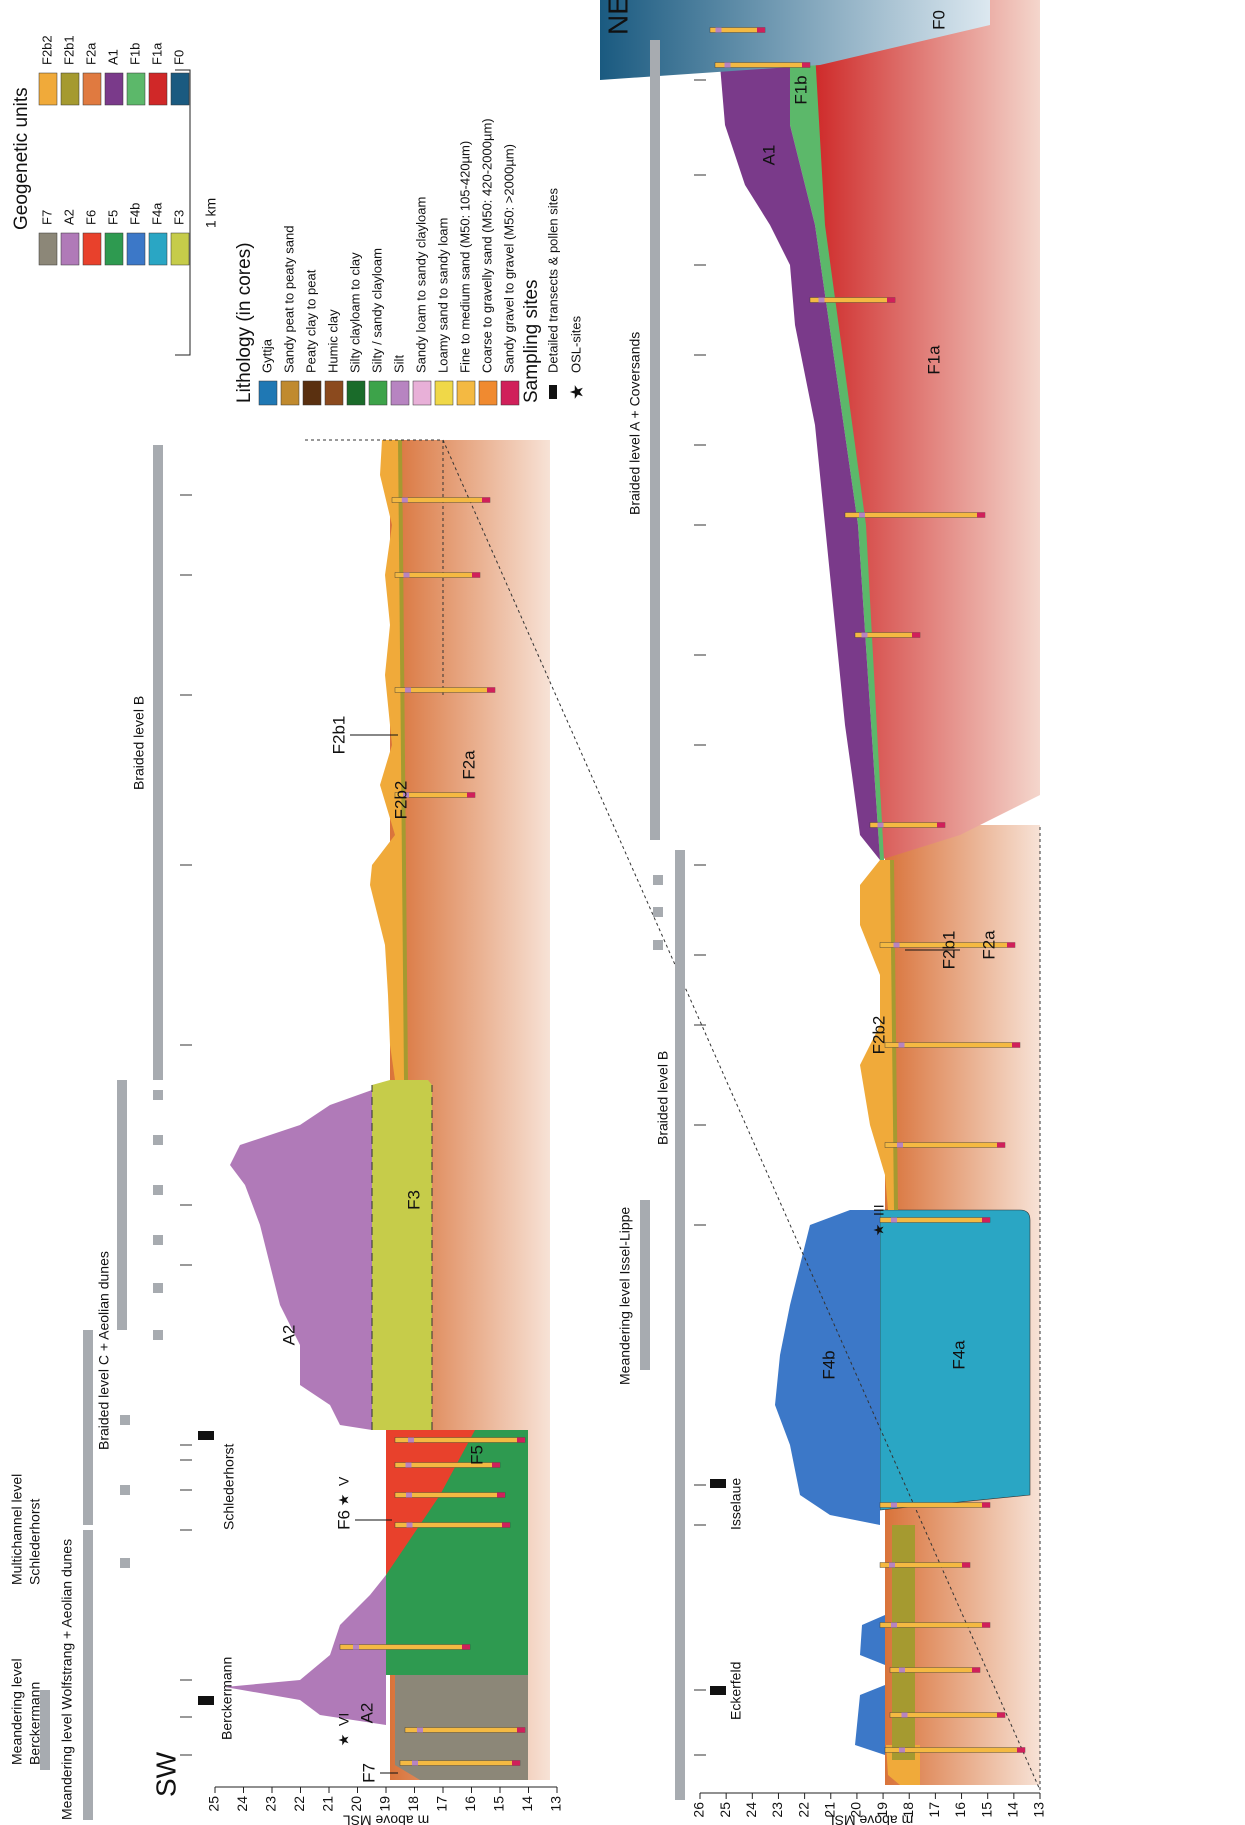 The width and height of the screenshot is (1245, 1825). Describe the element at coordinates (344, 1740) in the screenshot. I see `osl-star: ★` at that location.